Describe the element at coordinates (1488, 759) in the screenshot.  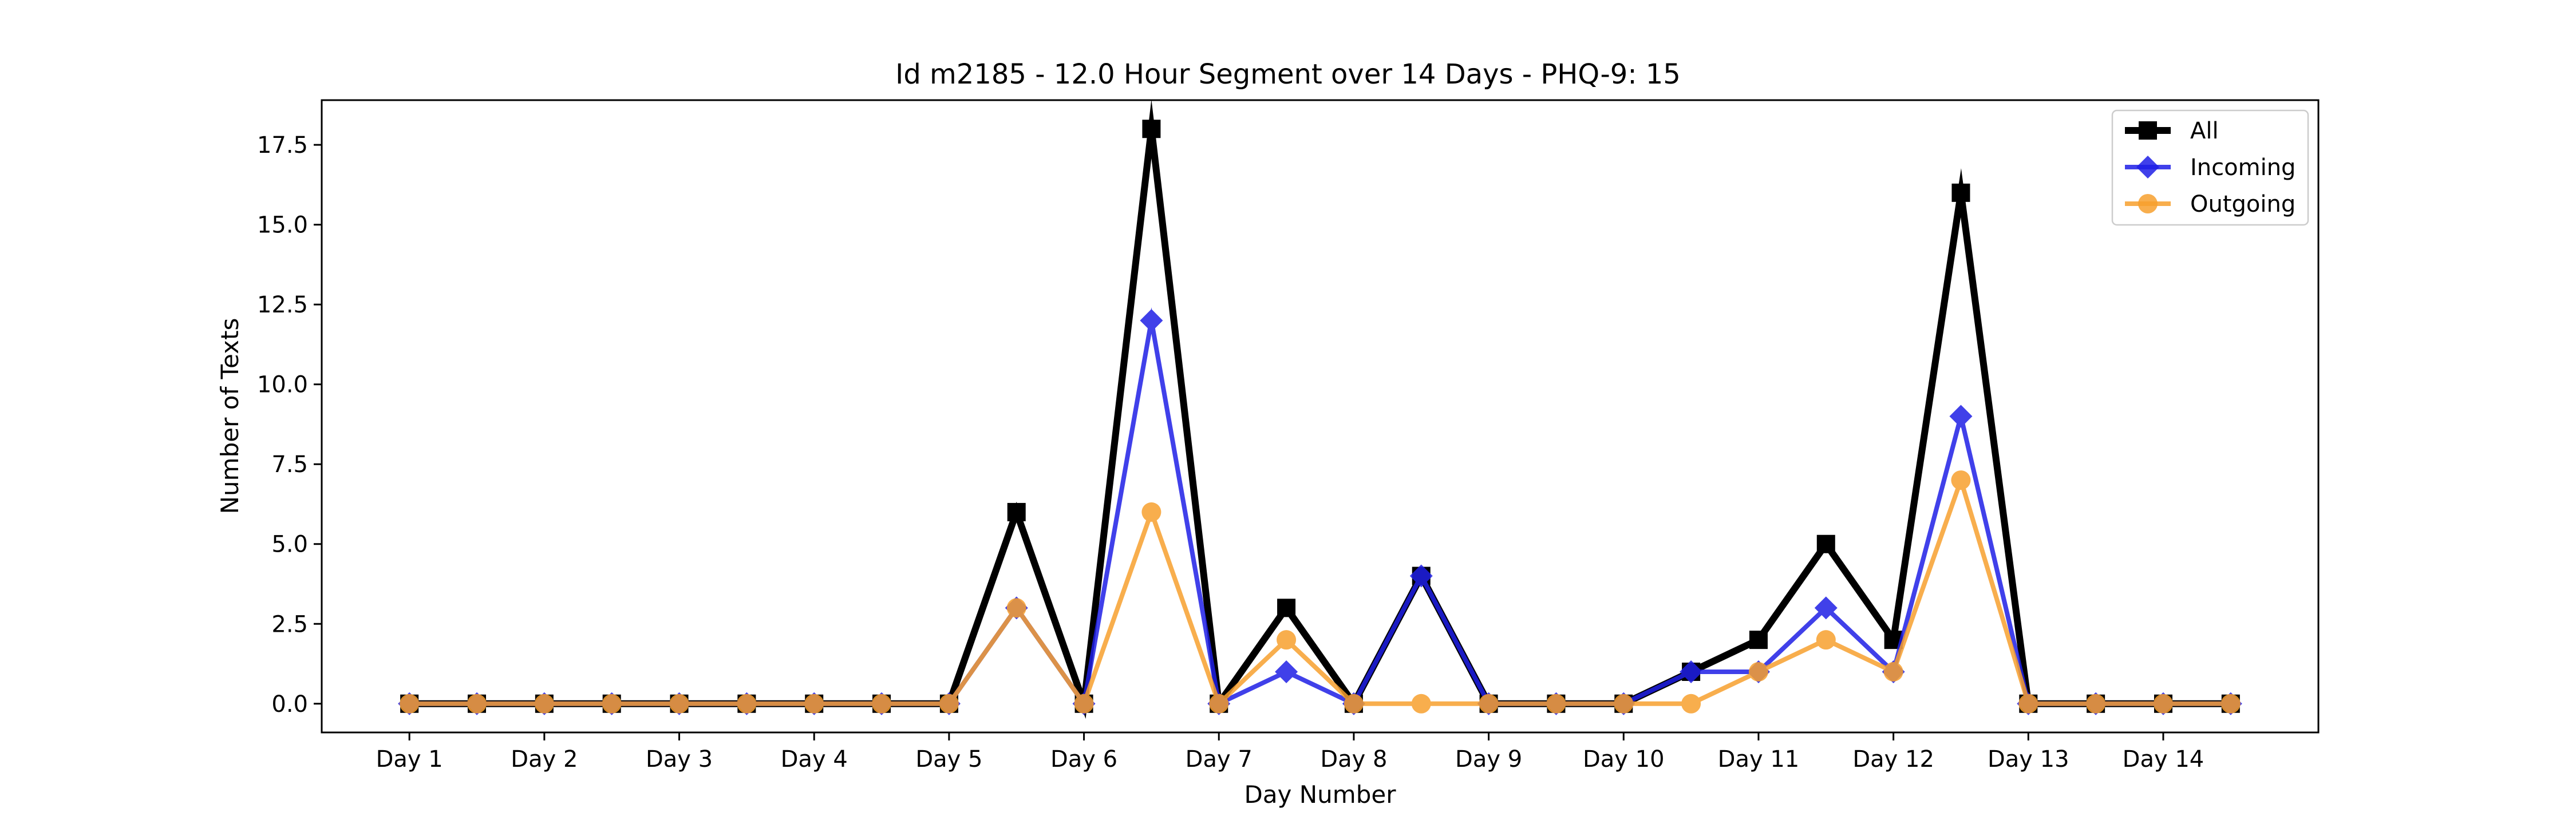
I see `x-tick-label: Day 9` at that location.